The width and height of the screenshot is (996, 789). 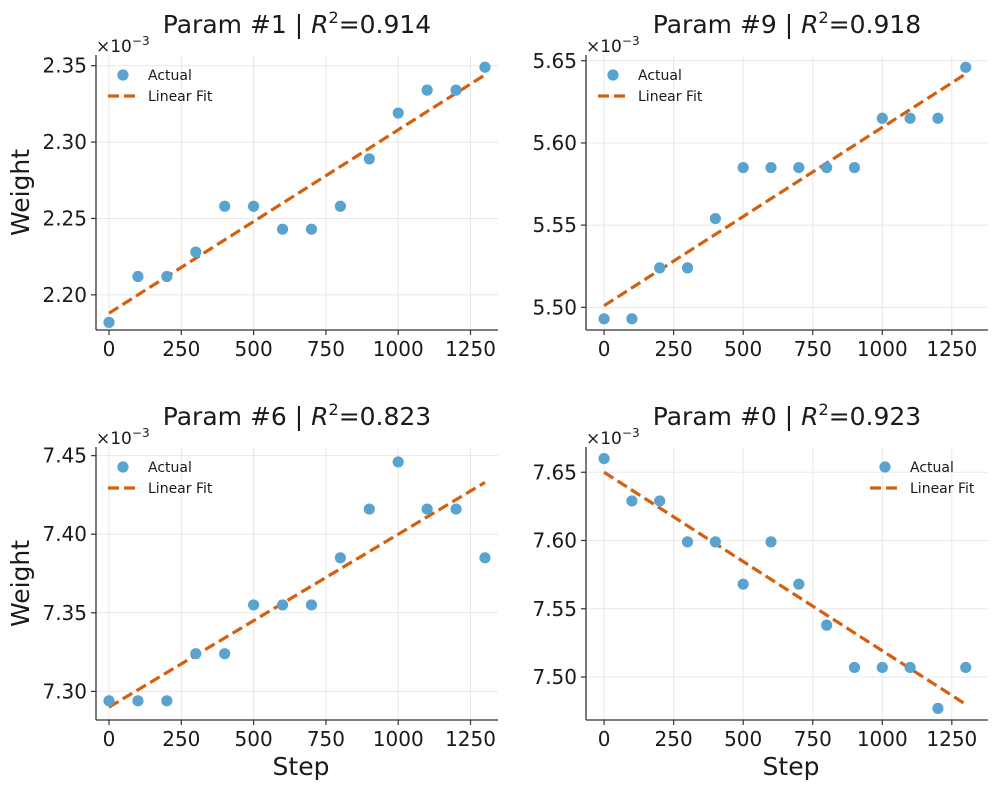 What do you see at coordinates (554, 225) in the screenshot?
I see `y-tick-label: 5.55` at bounding box center [554, 225].